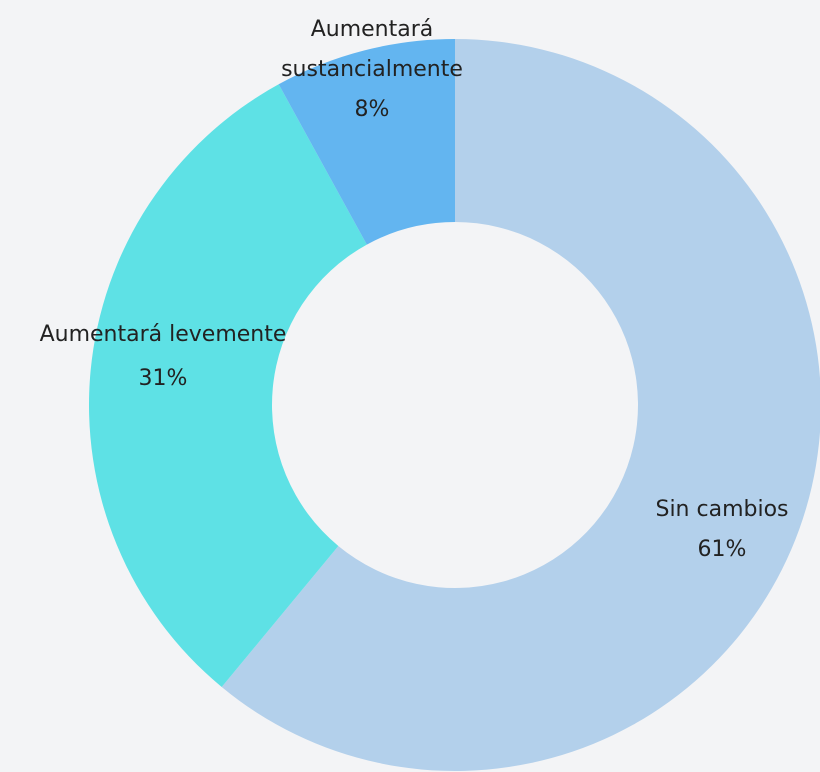  Describe the element at coordinates (366, 142) in the screenshot. I see `donut-slice` at that location.